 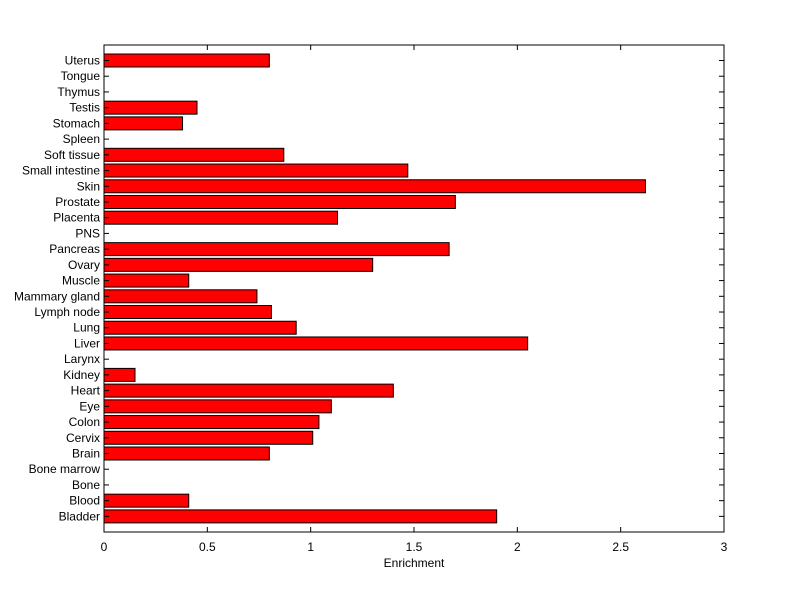 What do you see at coordinates (84, 422) in the screenshot?
I see `y-tick-label-colon: Colon` at bounding box center [84, 422].